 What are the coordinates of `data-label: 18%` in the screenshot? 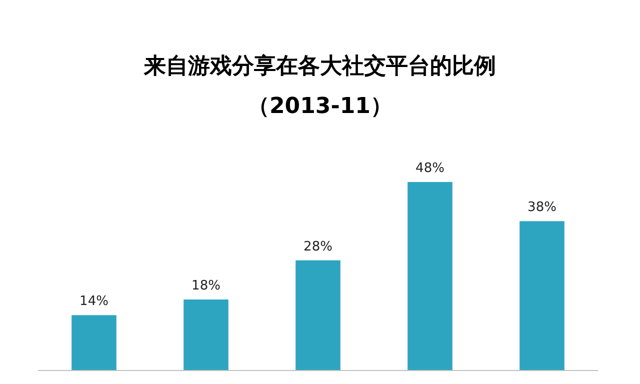 It's located at (206, 286).